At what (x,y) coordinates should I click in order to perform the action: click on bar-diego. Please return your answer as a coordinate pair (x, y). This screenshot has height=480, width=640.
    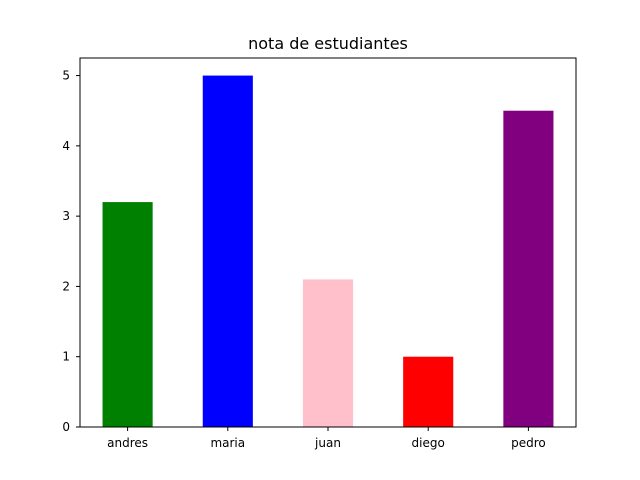
    Looking at the image, I should click on (428, 391).